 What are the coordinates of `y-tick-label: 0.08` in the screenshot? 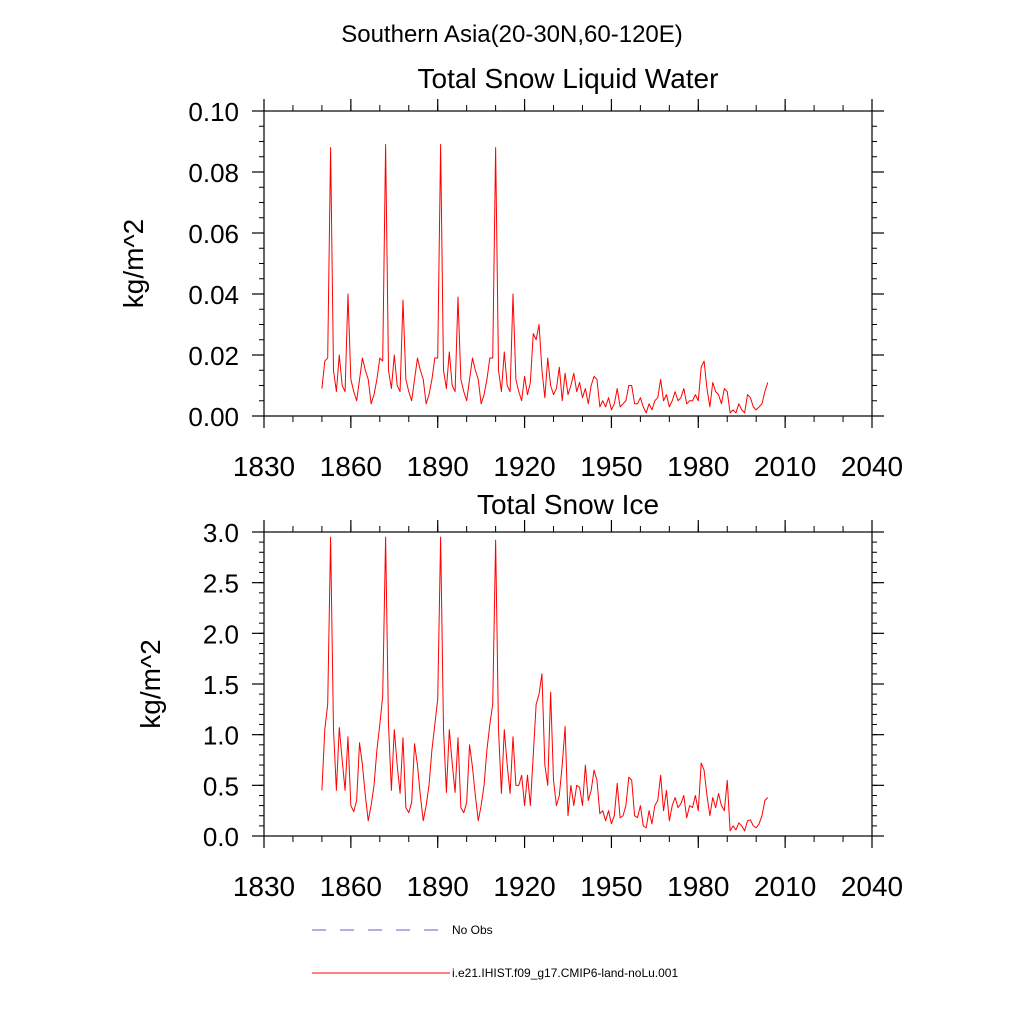 It's located at (213, 173).